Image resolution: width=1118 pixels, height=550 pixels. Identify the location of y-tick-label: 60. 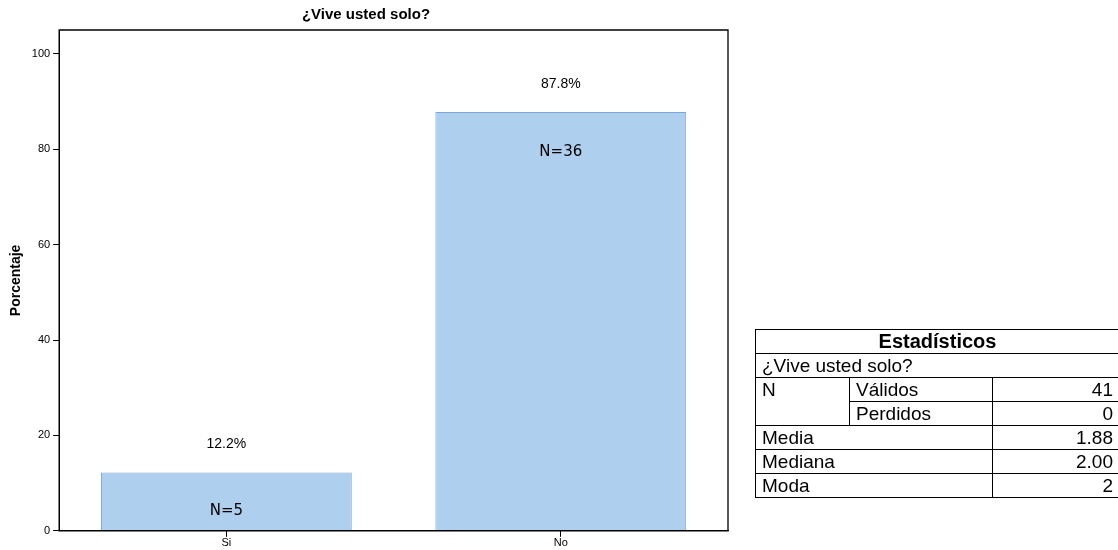
(44, 243).